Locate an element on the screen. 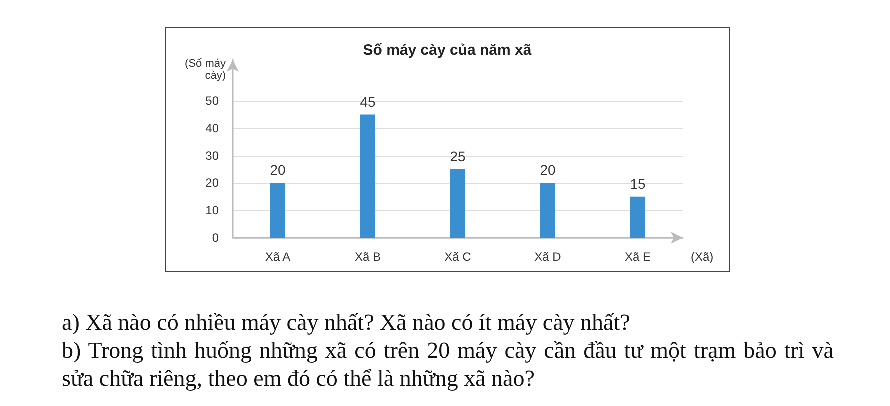  data-label: 15 is located at coordinates (638, 184).